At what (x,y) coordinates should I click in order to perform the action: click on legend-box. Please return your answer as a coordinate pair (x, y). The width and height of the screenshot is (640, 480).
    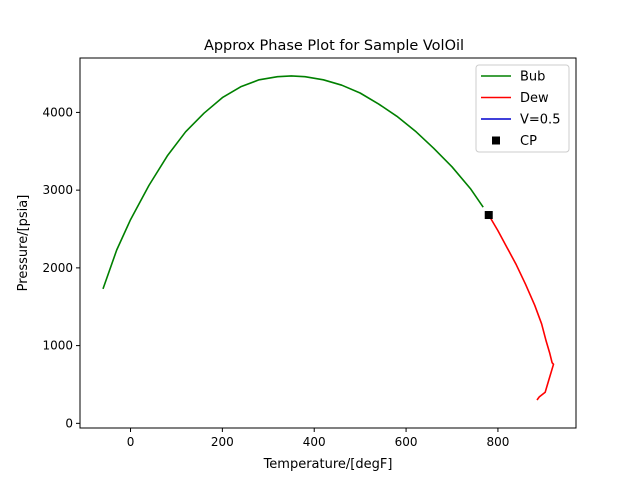
    Looking at the image, I should click on (522, 108).